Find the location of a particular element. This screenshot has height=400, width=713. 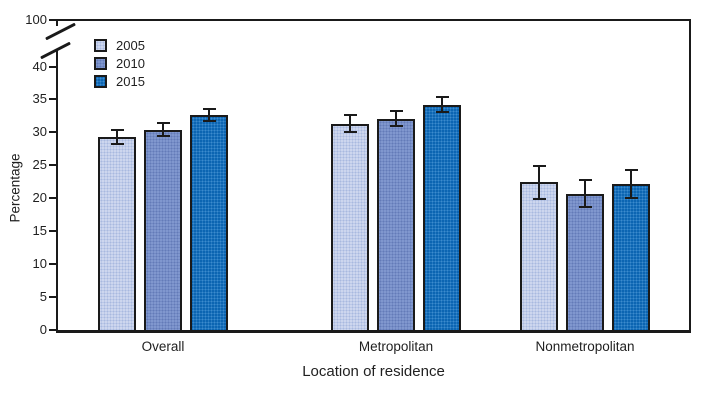

bar-nonmetropolitan-2010 is located at coordinates (585, 261).